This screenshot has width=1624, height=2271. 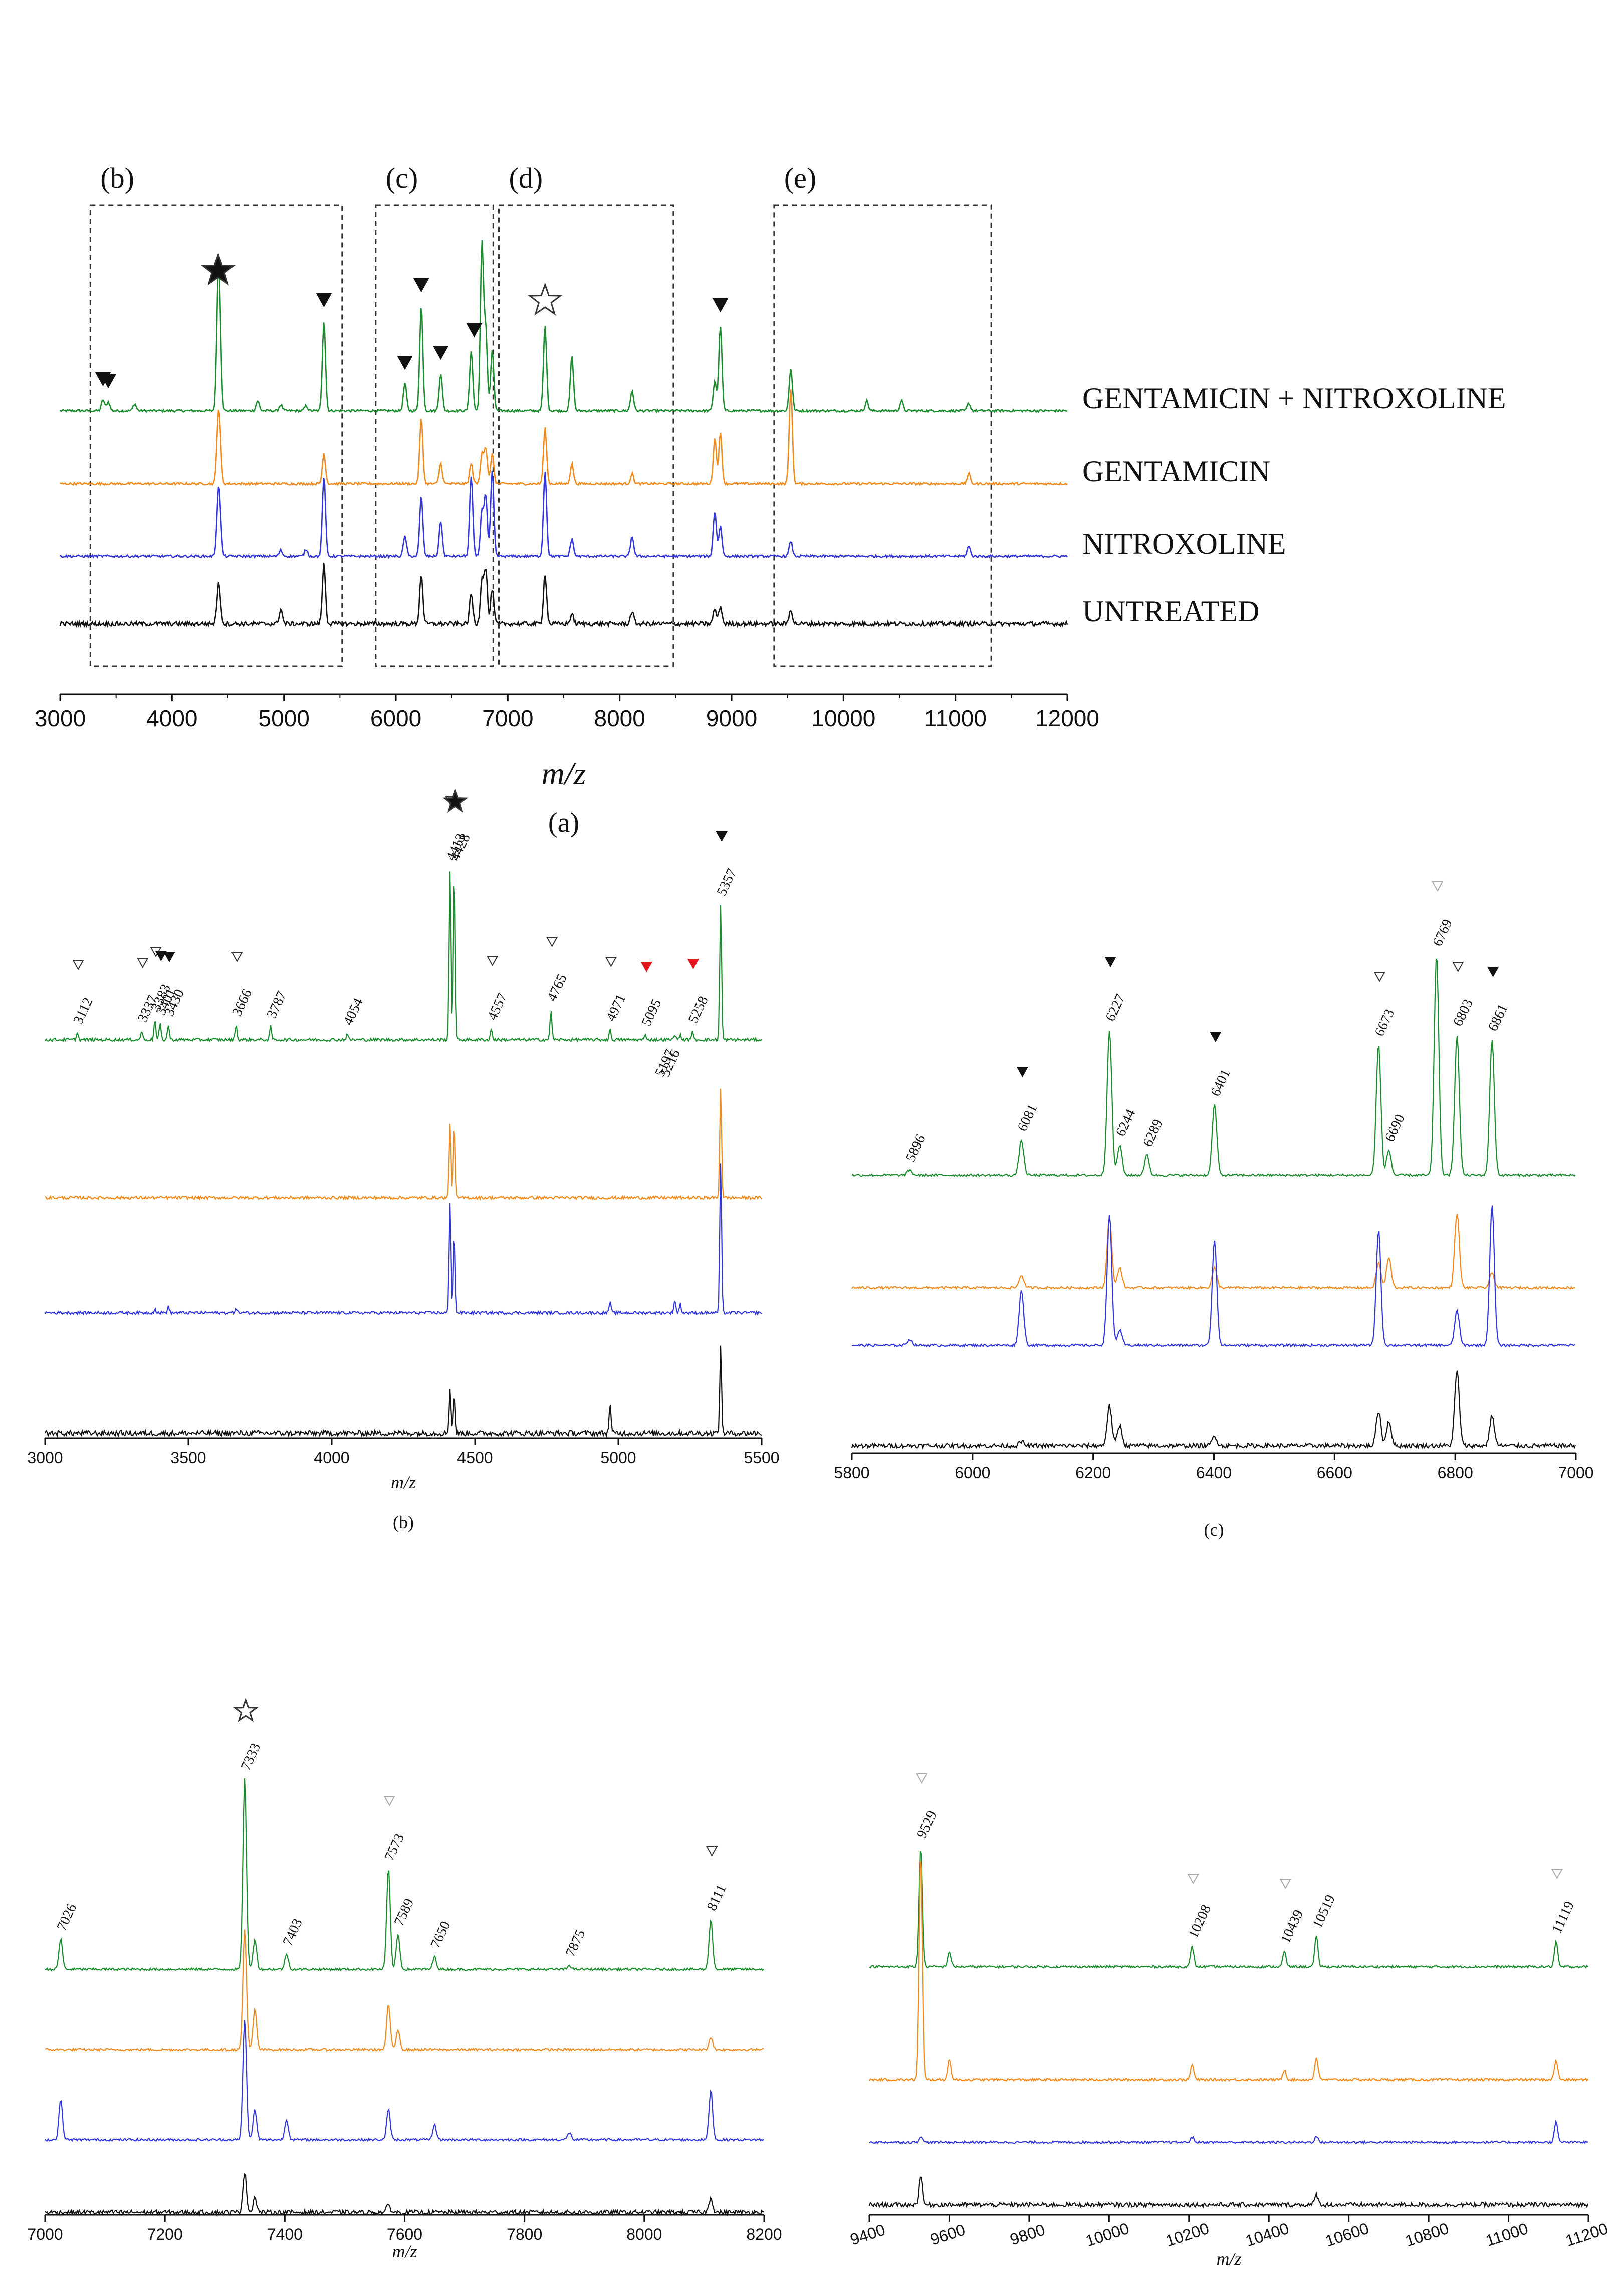 What do you see at coordinates (1115, 1008) in the screenshot?
I see `peak-label-6227: 6227` at bounding box center [1115, 1008].